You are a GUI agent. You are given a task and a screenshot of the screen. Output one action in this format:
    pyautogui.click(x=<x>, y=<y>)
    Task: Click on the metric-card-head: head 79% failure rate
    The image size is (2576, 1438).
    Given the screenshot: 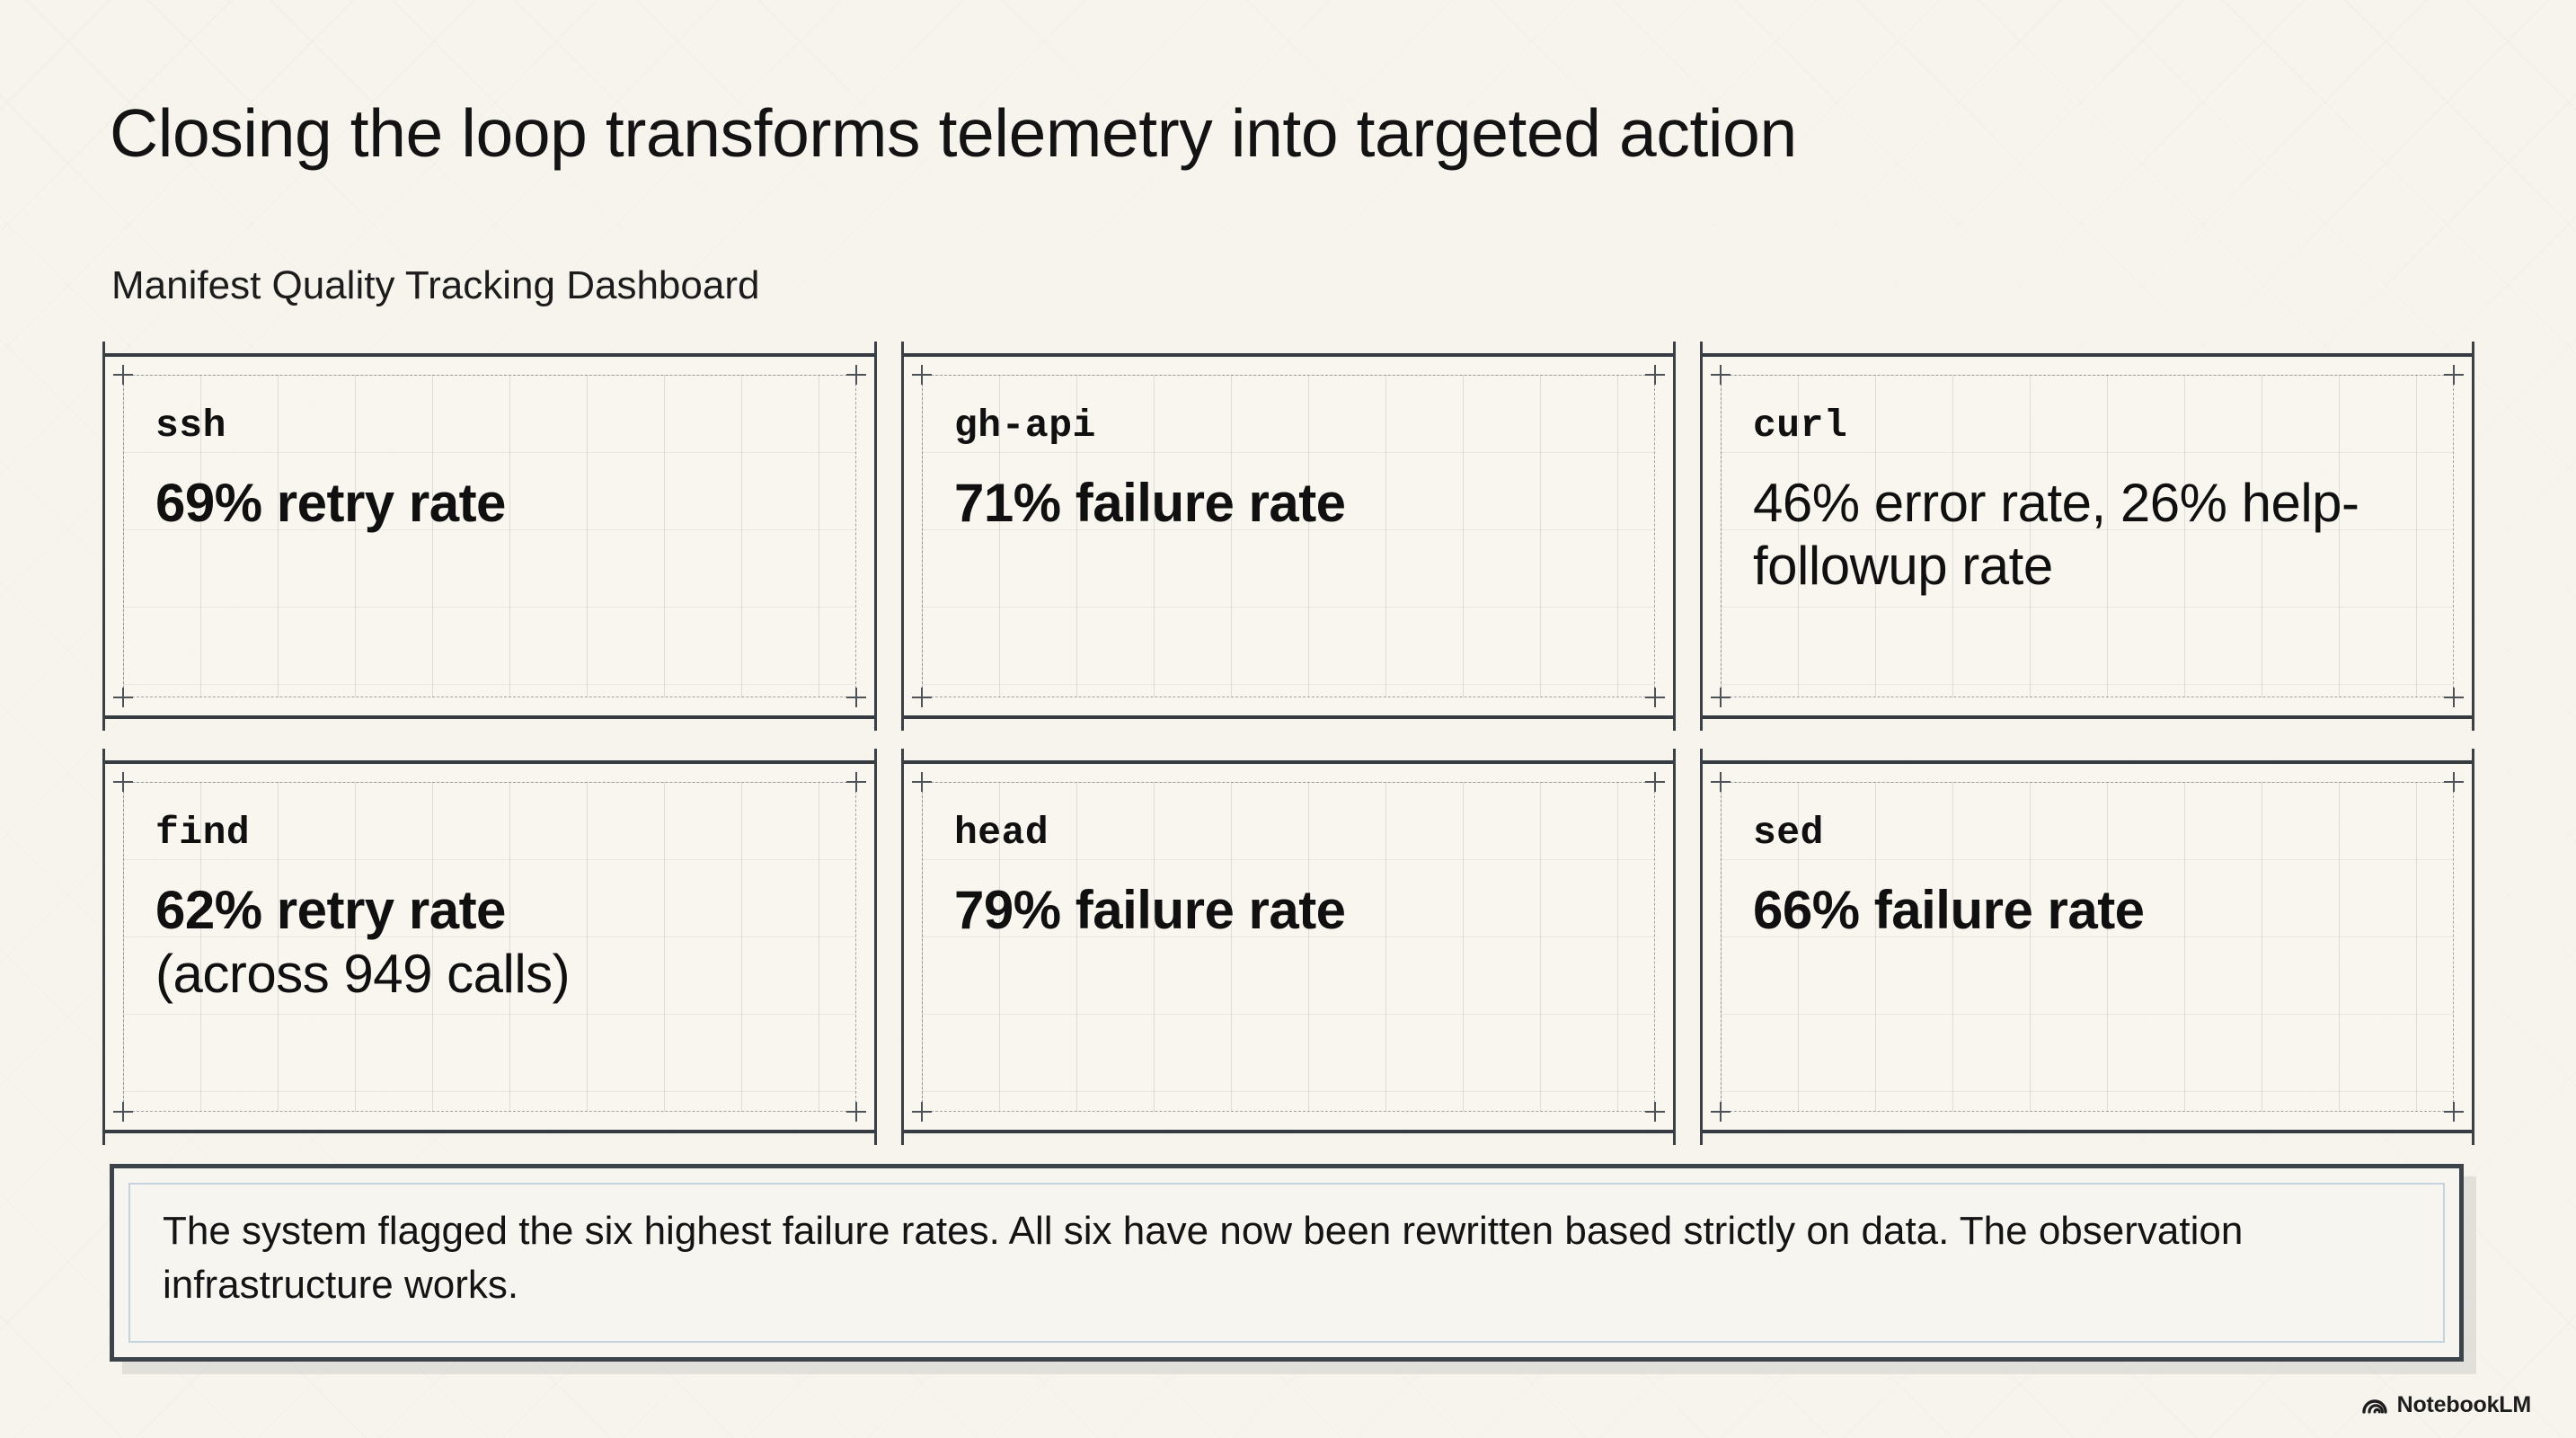 What is the action you would take?
    pyautogui.click(x=1288, y=947)
    